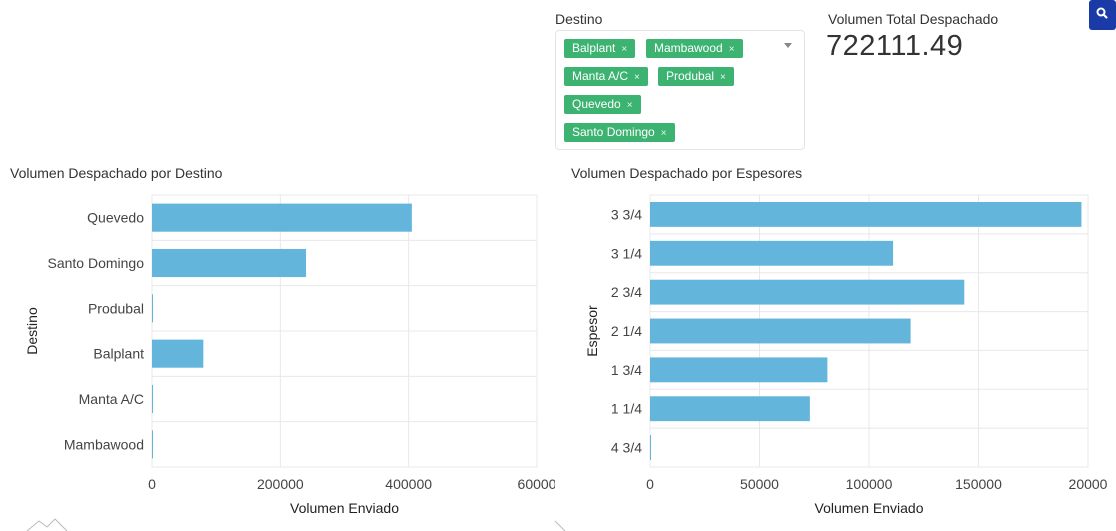  I want to click on x-tick-label: 20000, so click(1088, 484).